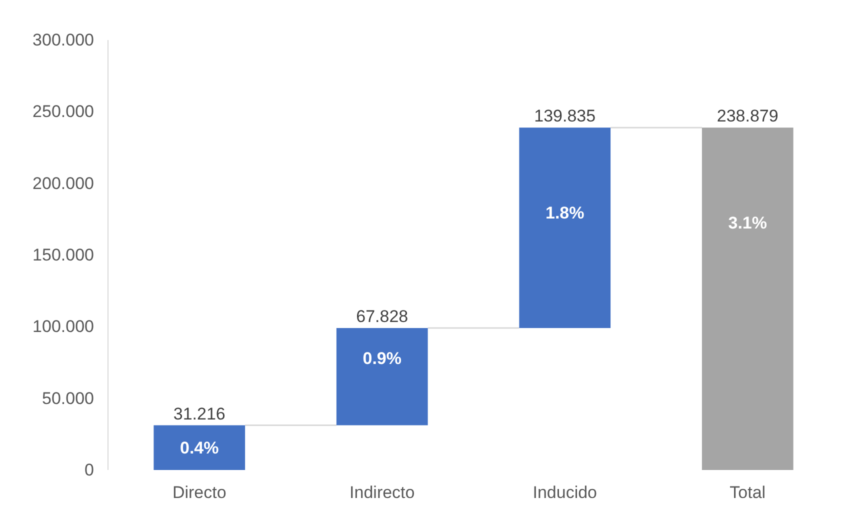  Describe the element at coordinates (68, 398) in the screenshot. I see `y-tick-label: 50.000` at that location.